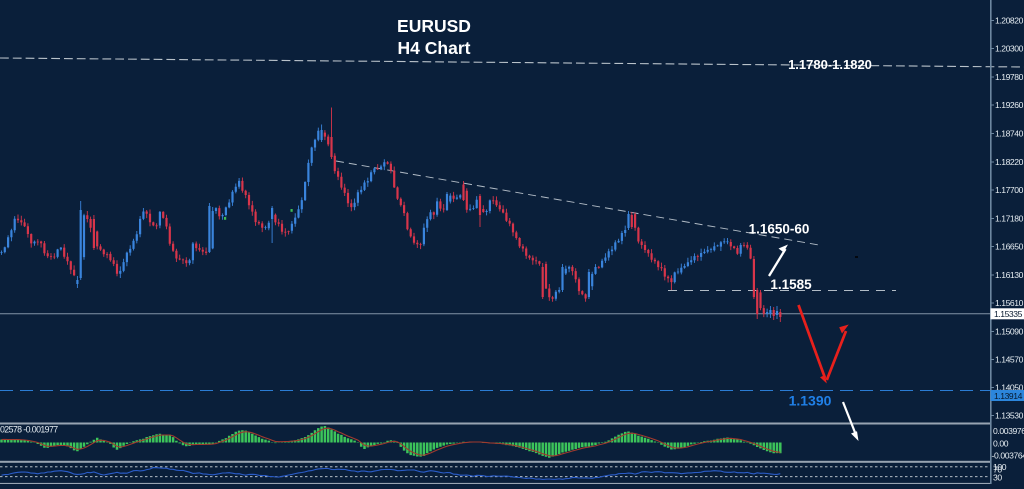  I want to click on svg-text: 1.15610, so click(1009, 303).